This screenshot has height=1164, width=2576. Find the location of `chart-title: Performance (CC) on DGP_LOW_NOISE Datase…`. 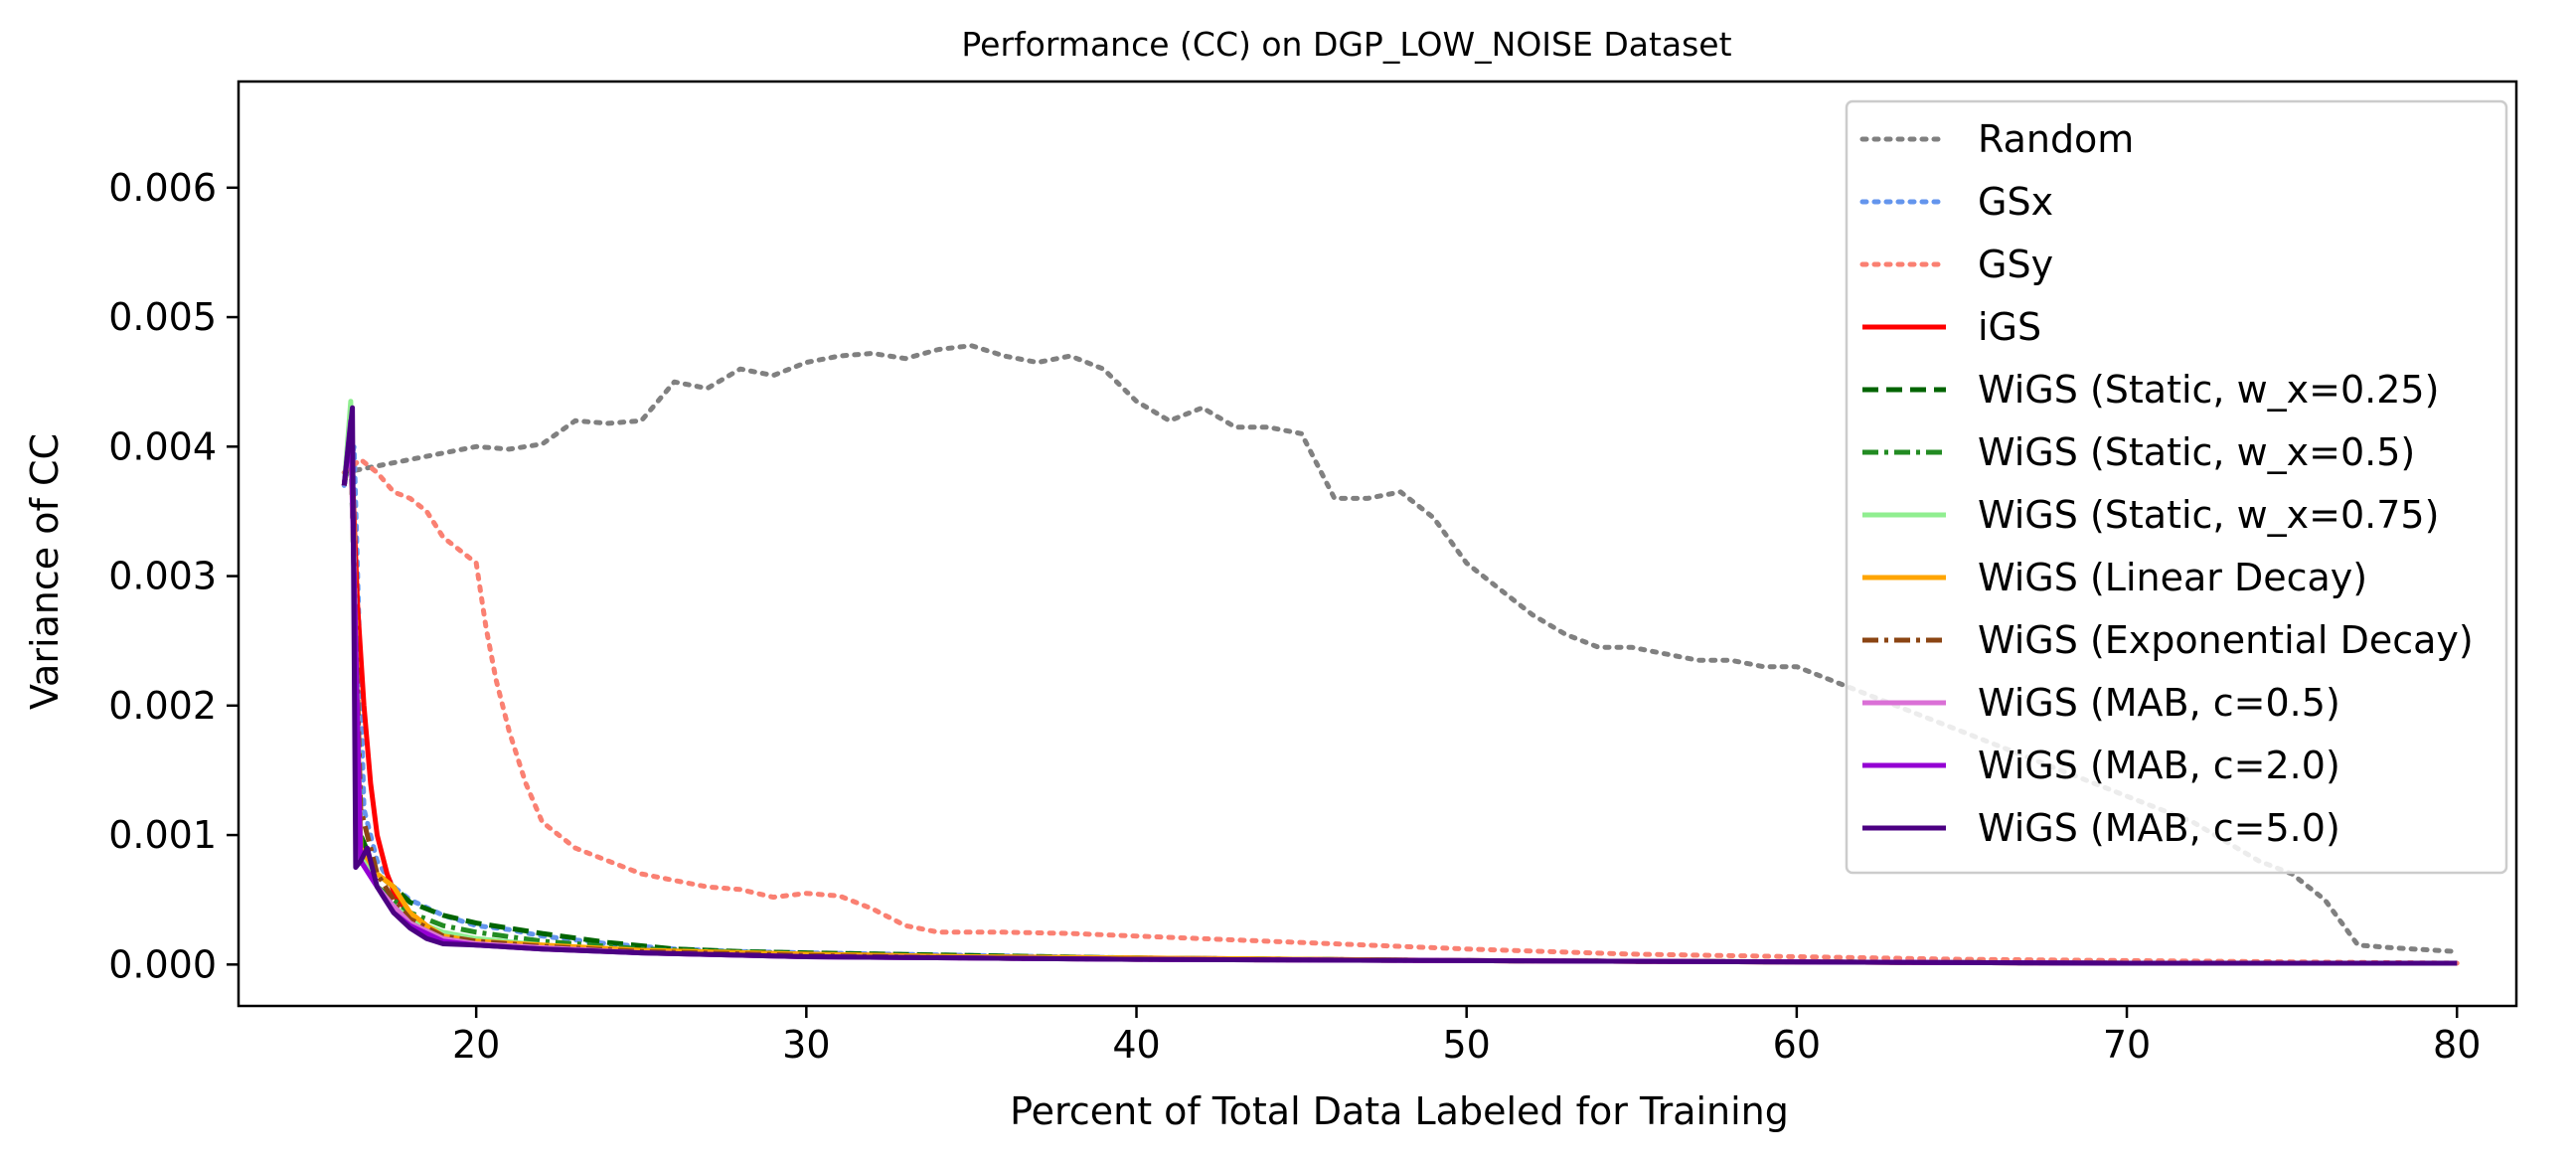

chart-title: Performance (CC) on DGP_LOW_NOISE Datase… is located at coordinates (1346, 45).